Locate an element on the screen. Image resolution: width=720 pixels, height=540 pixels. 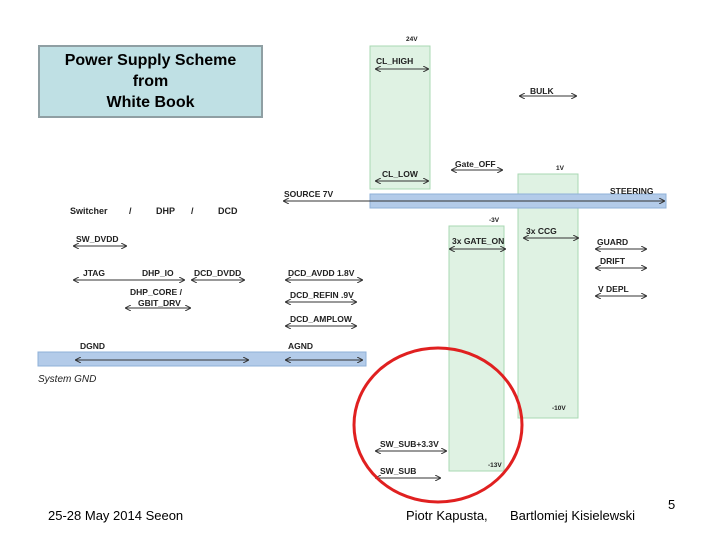
label-v-depl: V DEPL is located at coordinates (613, 289).